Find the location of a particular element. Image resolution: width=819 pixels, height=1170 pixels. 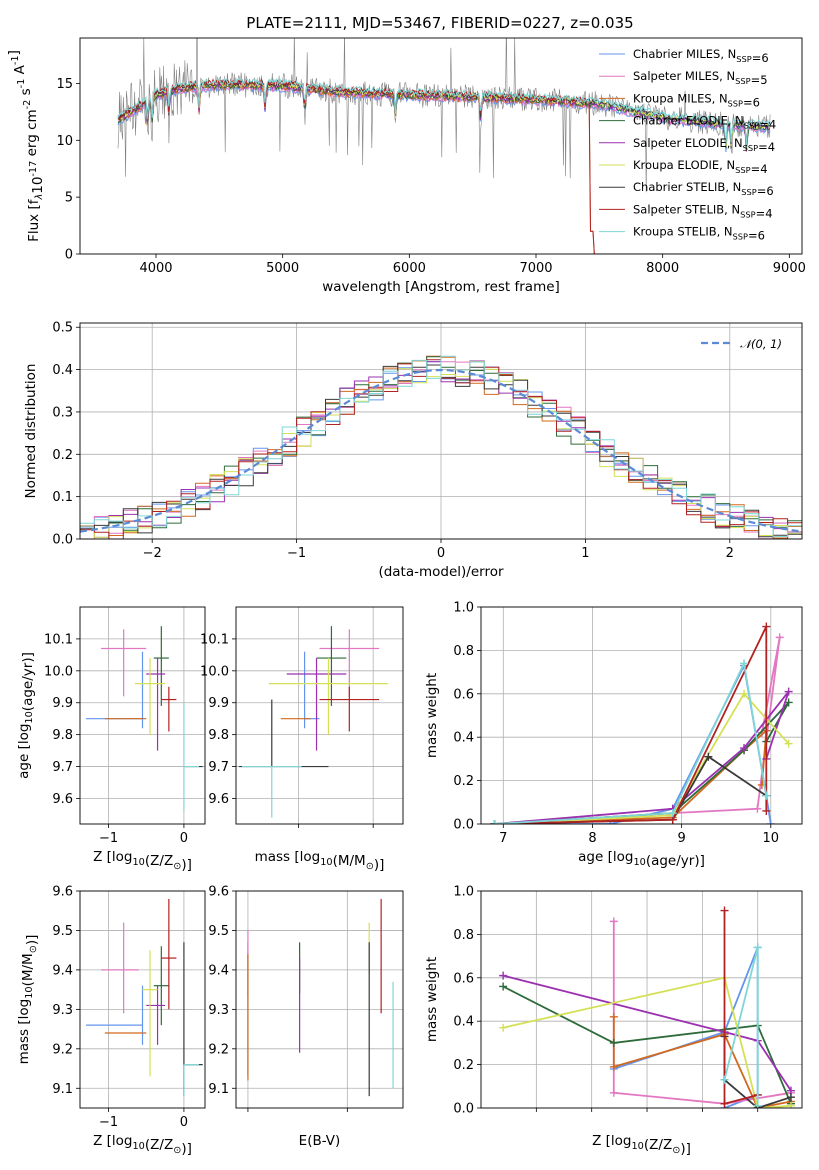

legend: 𝒩(0, 1) is located at coordinates (741, 344).